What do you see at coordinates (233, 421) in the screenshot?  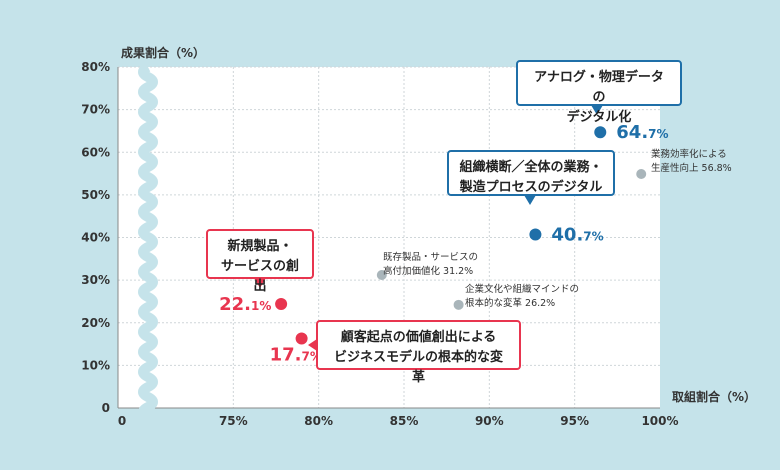 I see `x-tick-label: 75%` at bounding box center [233, 421].